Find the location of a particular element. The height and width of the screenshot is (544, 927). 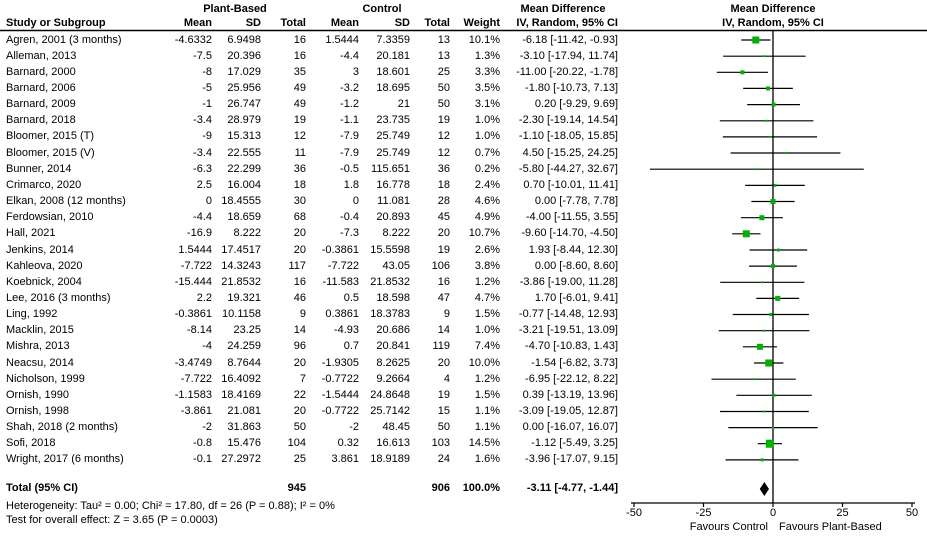

pb-sd: 18.4555 is located at coordinates (241, 201).